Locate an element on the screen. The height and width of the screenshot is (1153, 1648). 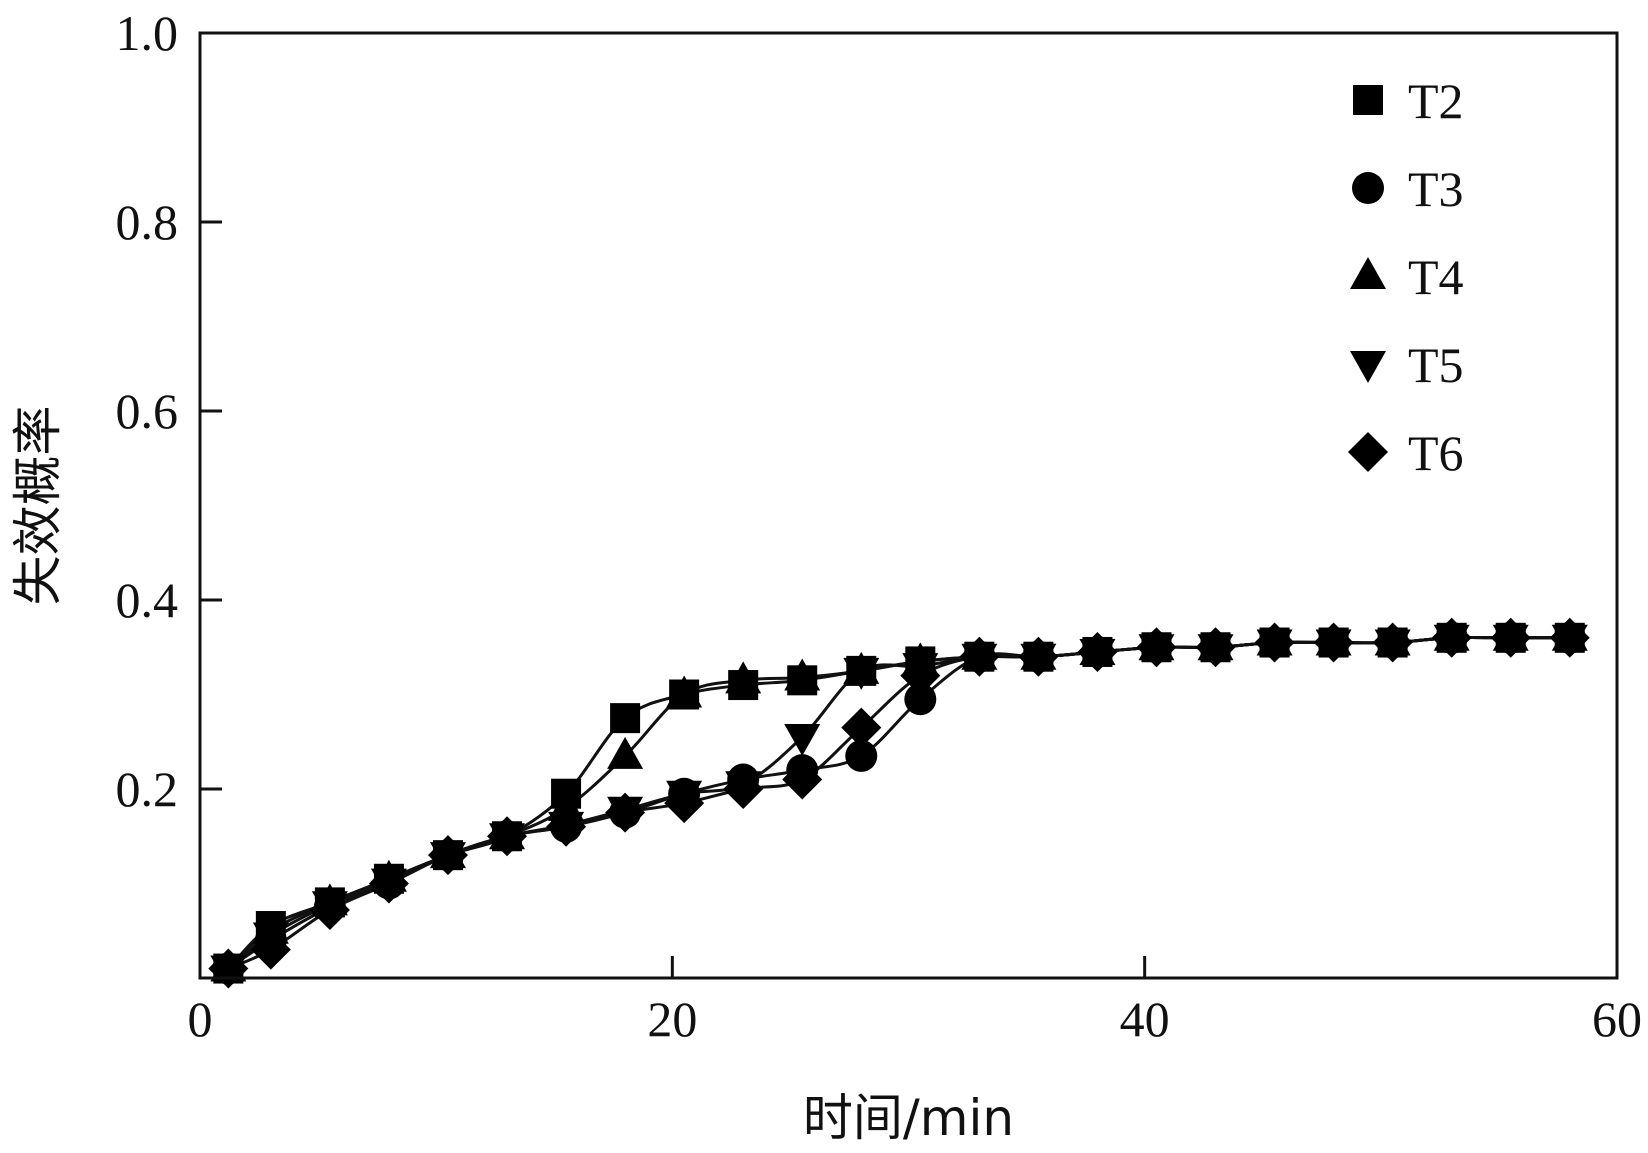
y-axis-title: 失效概率 is located at coordinates (38, 506).